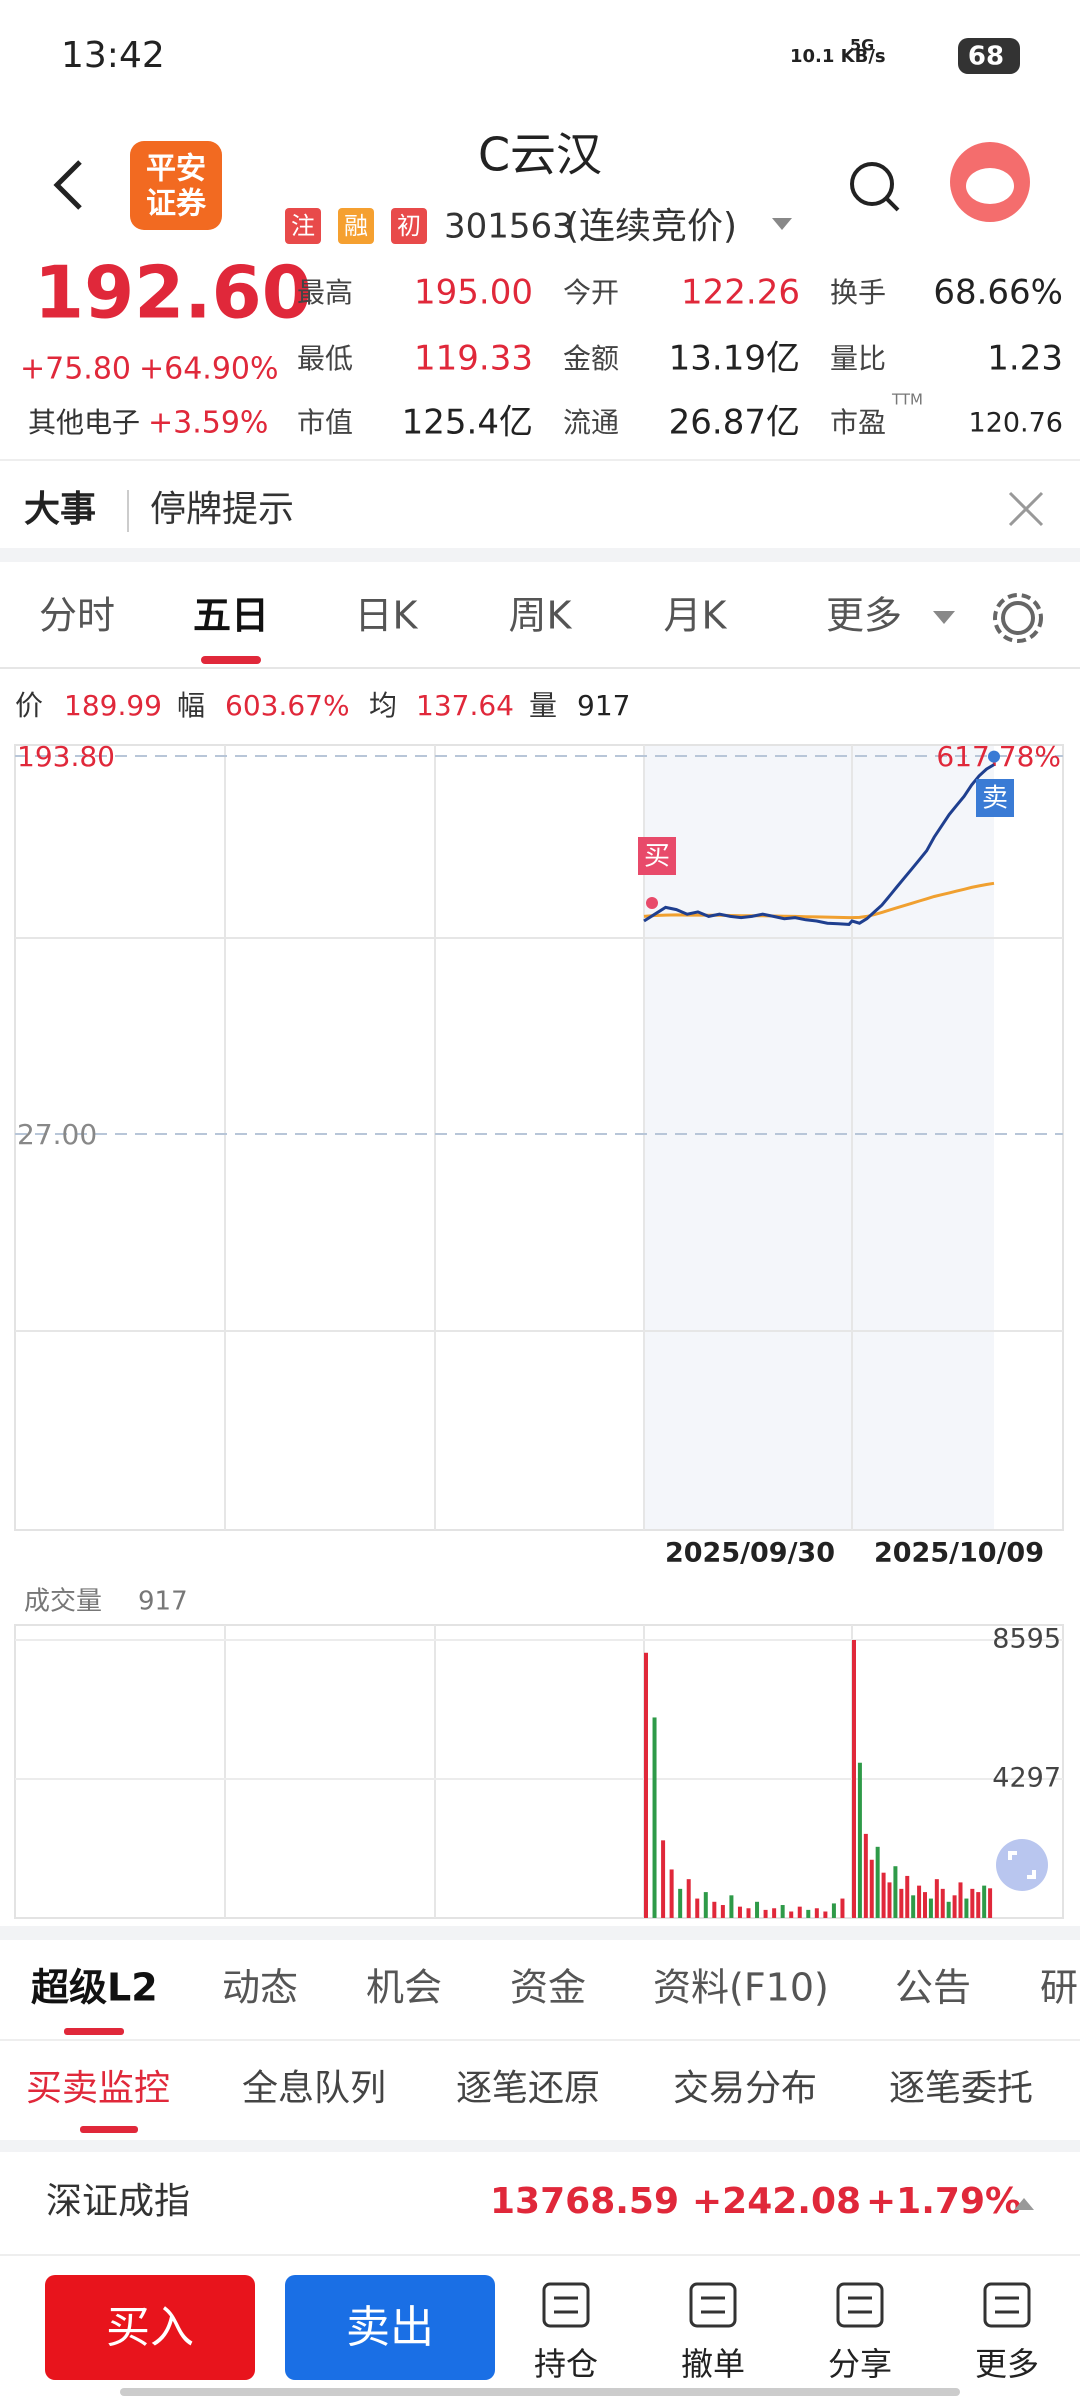  Describe the element at coordinates (907, 400) in the screenshot. I see `ttm-mark: TTM` at that location.